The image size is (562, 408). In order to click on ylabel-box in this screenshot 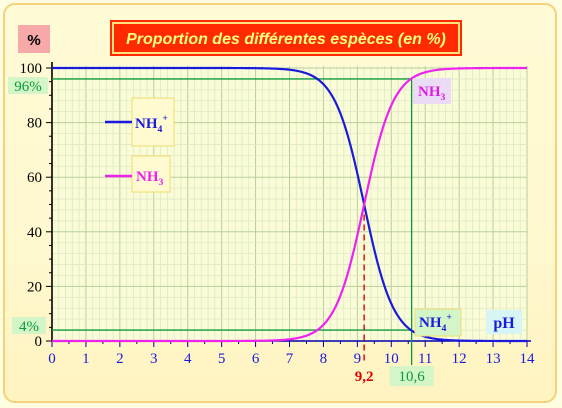, I will do `click(34, 39)`.